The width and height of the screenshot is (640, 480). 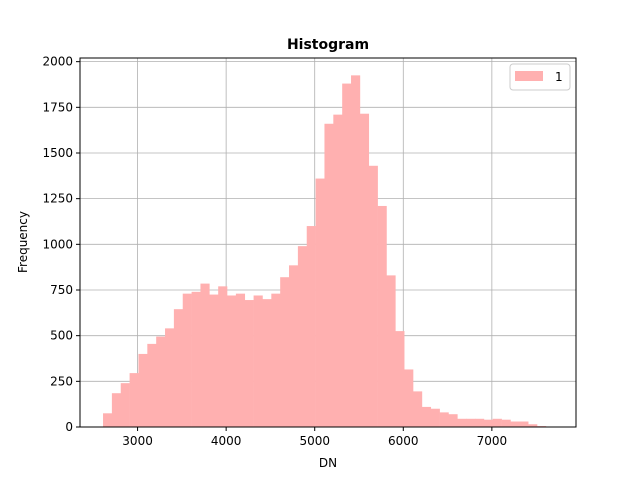 I want to click on y-tick-label: 1750, so click(x=57, y=107).